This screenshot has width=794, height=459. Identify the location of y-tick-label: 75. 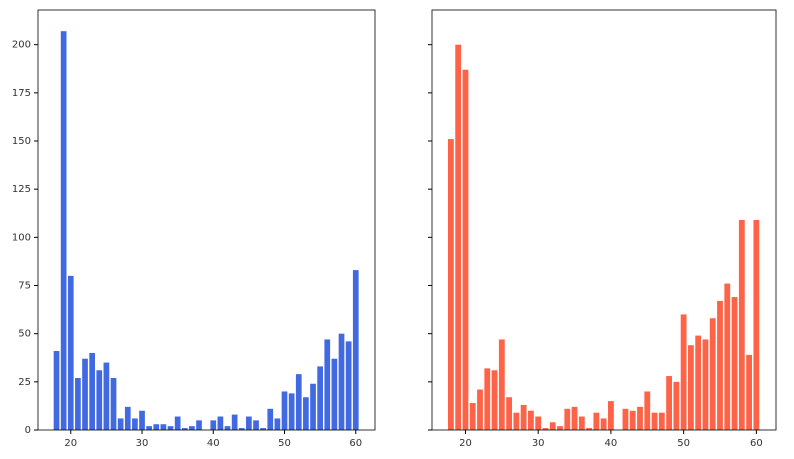
(24, 286).